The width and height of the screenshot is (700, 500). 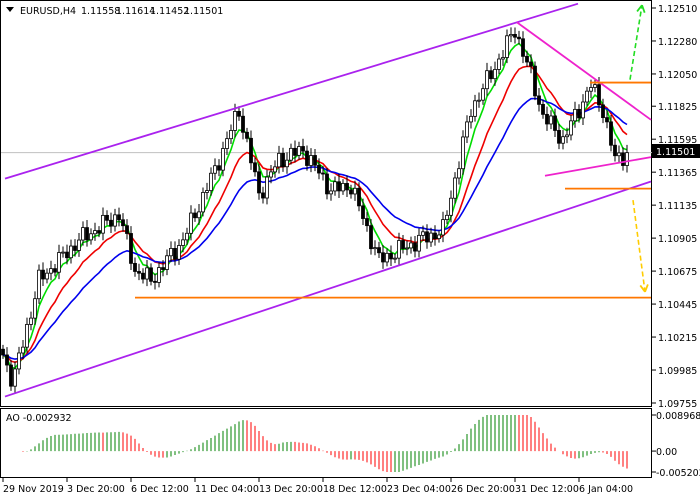 I want to click on current-price-tag, so click(x=676, y=151).